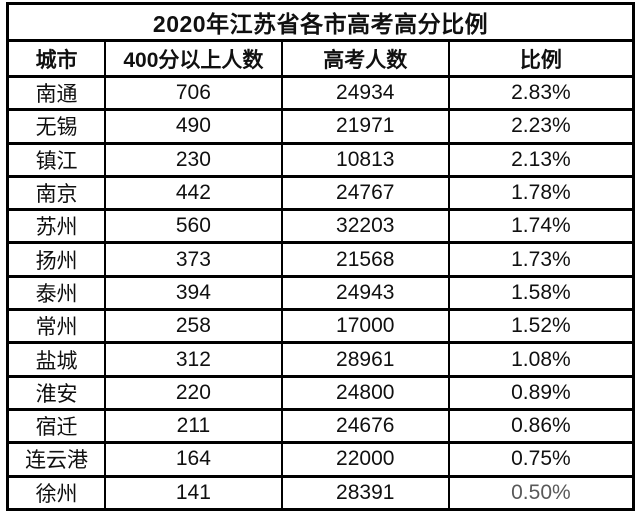  What do you see at coordinates (193, 326) in the screenshot?
I see `cell-above-400: 258` at bounding box center [193, 326].